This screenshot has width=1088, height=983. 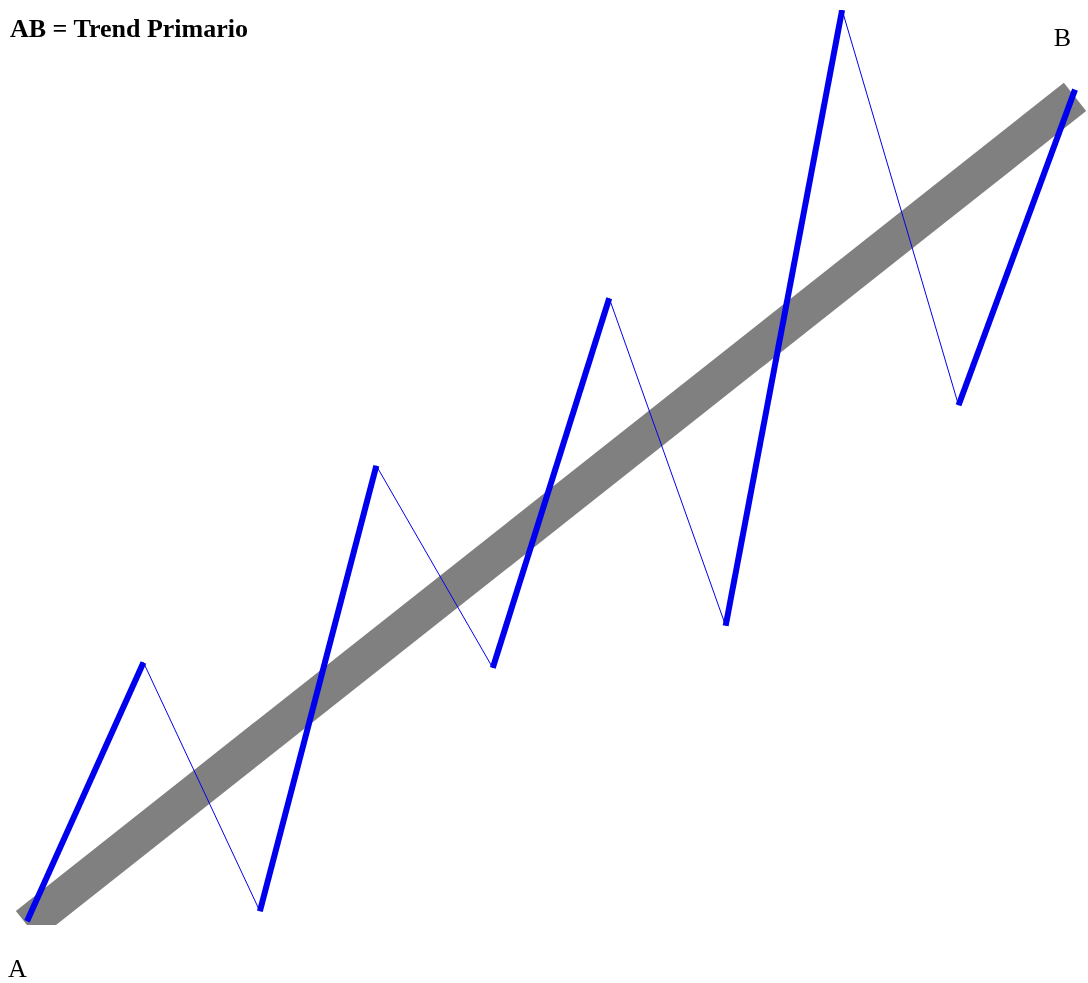 What do you see at coordinates (129, 29) in the screenshot?
I see `chart-title: AB = Trend Primario` at bounding box center [129, 29].